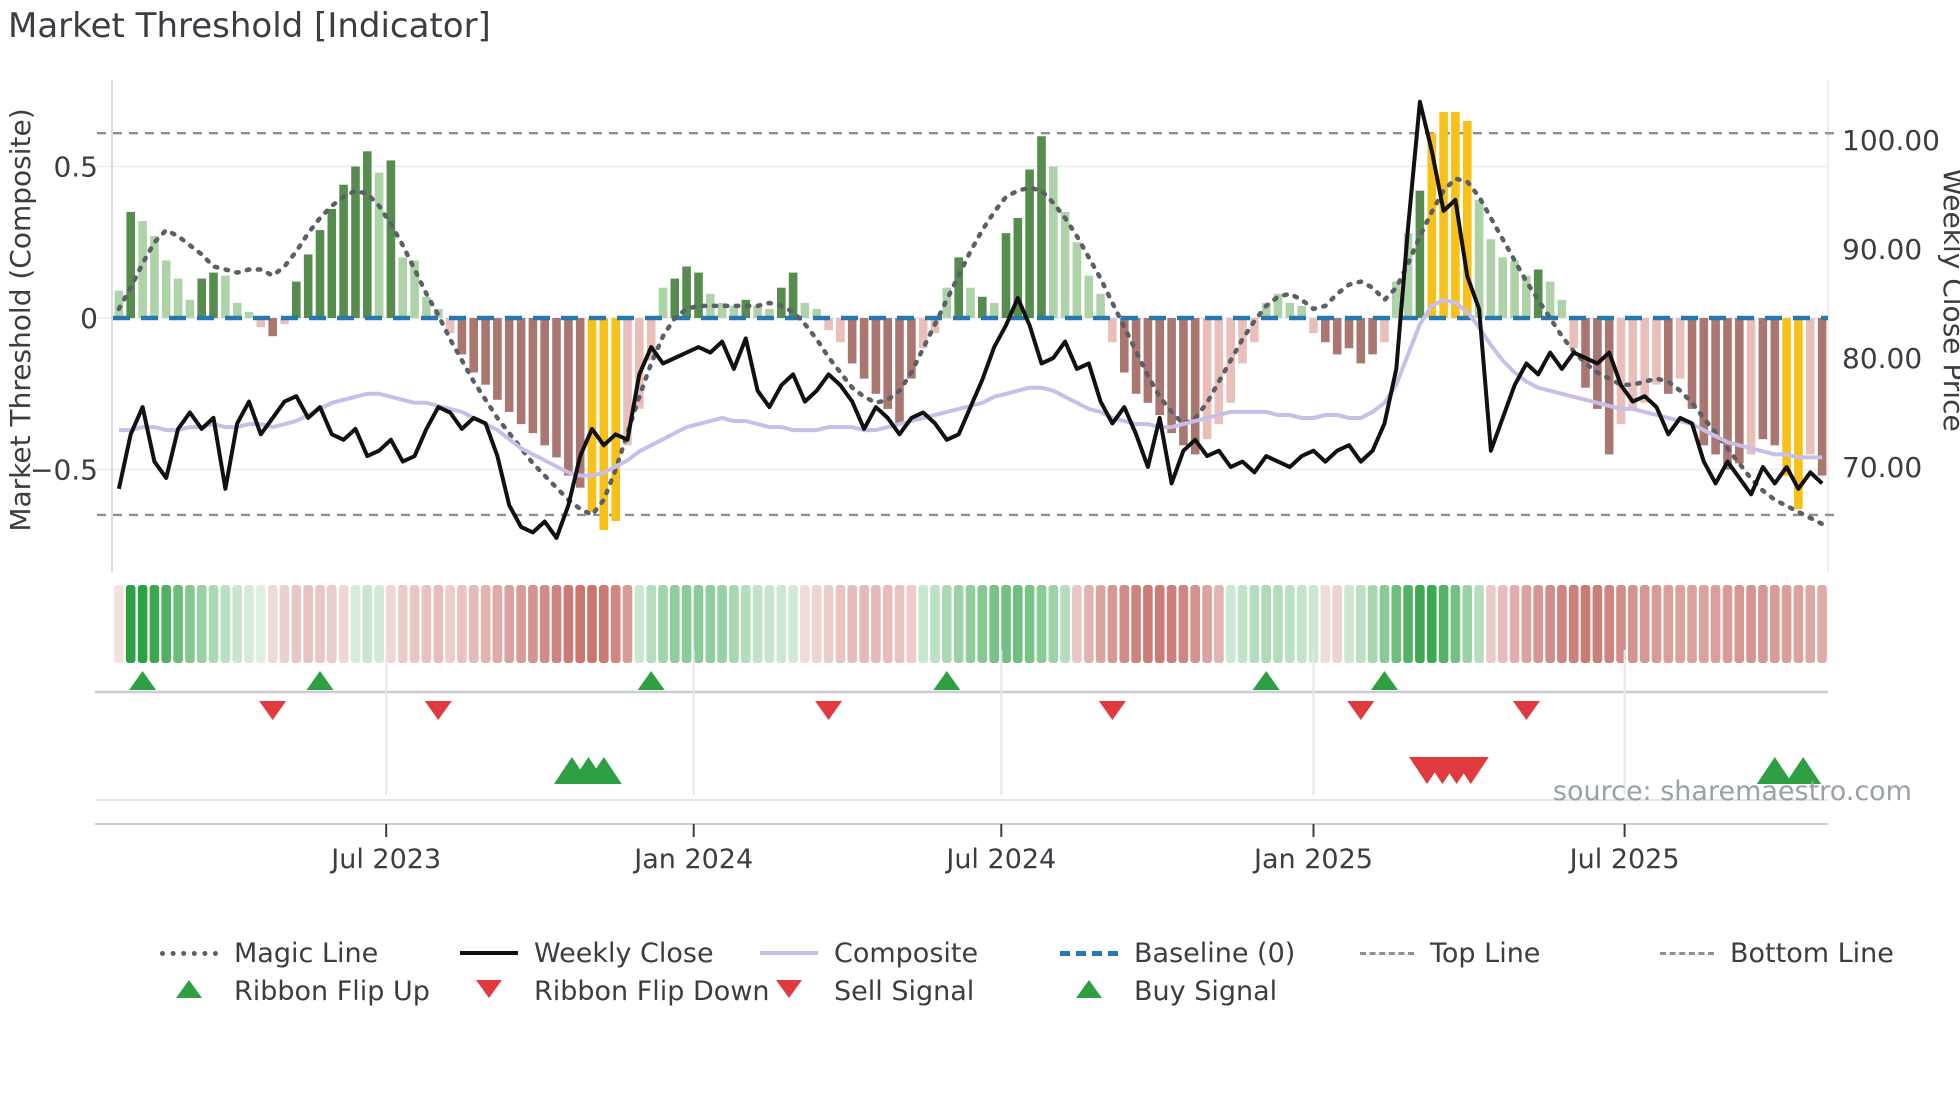 The image size is (1960, 1106). What do you see at coordinates (1882, 358) in the screenshot?
I see `svg-text: 80.00` at bounding box center [1882, 358].